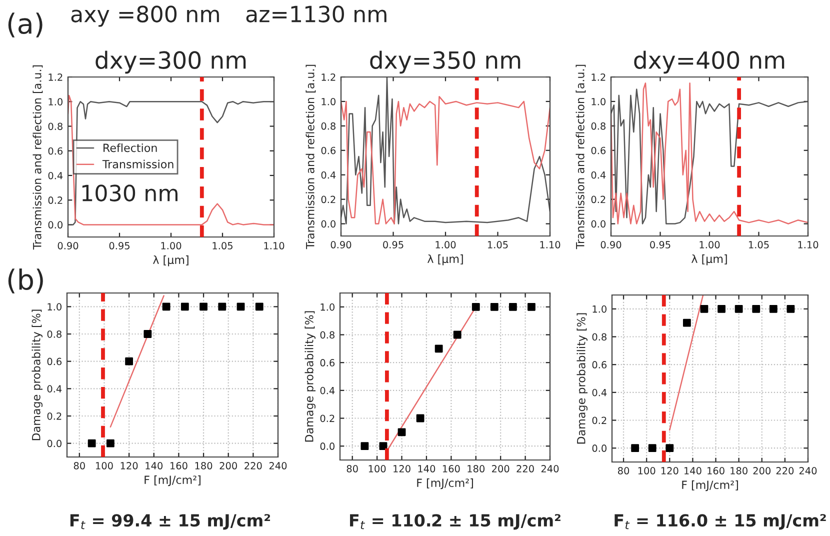 The width and height of the screenshot is (830, 536). Describe the element at coordinates (170, 522) in the screenshot. I see `text: F$_{t}$ = 99.4 ± 15 mJ/cm²` at that location.